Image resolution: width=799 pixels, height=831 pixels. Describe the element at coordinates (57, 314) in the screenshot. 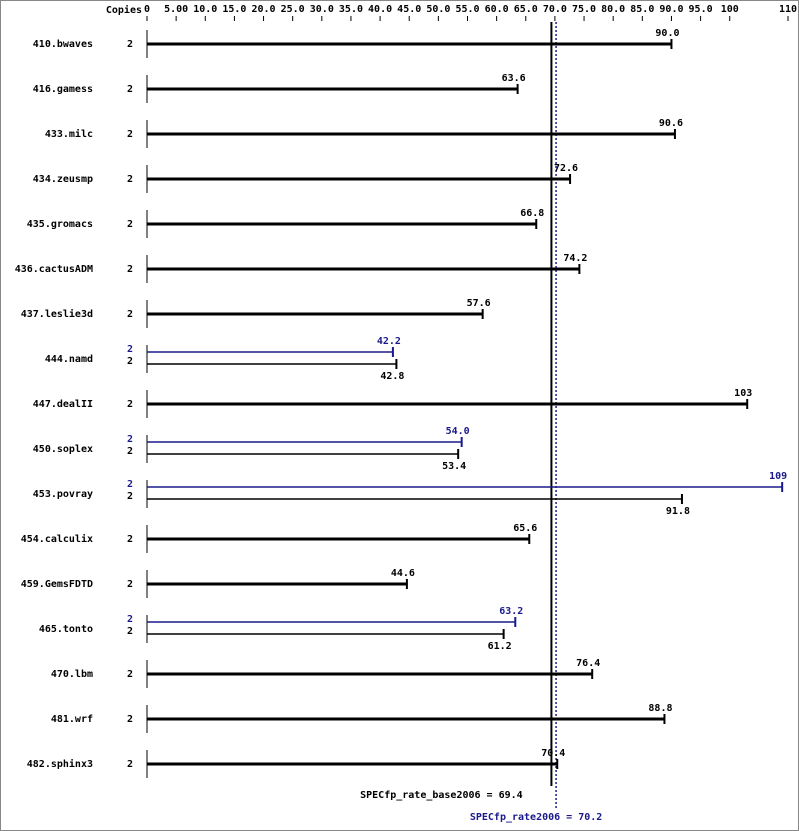

I see `benchmark-name: 437.leslie3d` at that location.